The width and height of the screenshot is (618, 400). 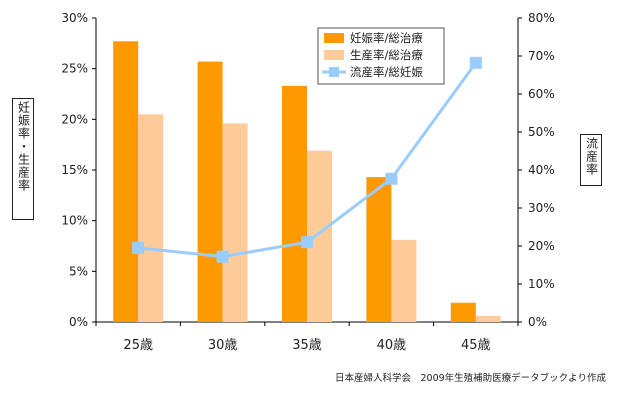 What do you see at coordinates (78, 322) in the screenshot?
I see `left-tick-label: 0%` at bounding box center [78, 322].